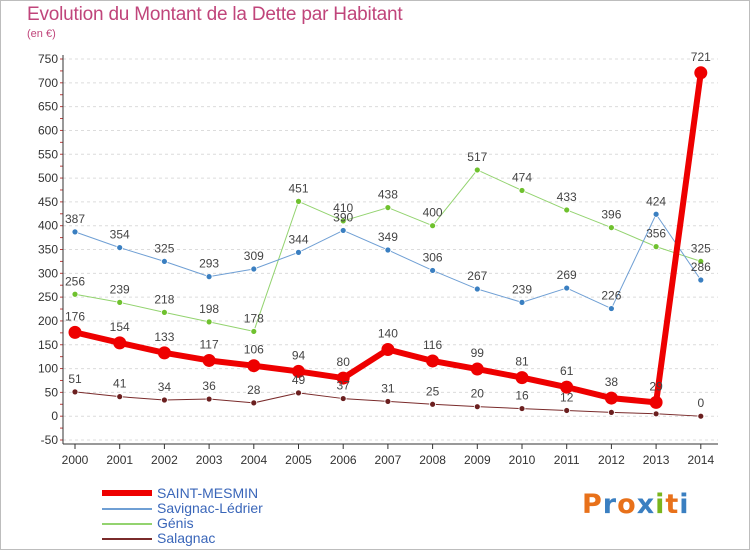  What do you see at coordinates (75, 281) in the screenshot?
I see `data-label: 256` at bounding box center [75, 281].